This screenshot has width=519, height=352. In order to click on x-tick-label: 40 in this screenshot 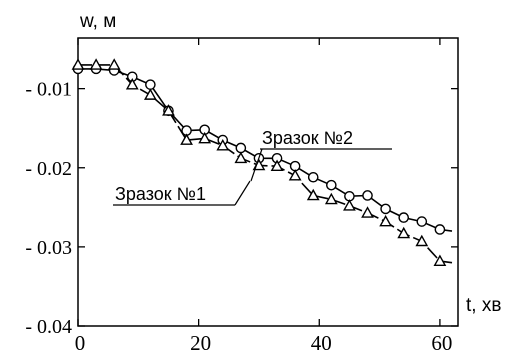, I will do `click(321, 341)`.